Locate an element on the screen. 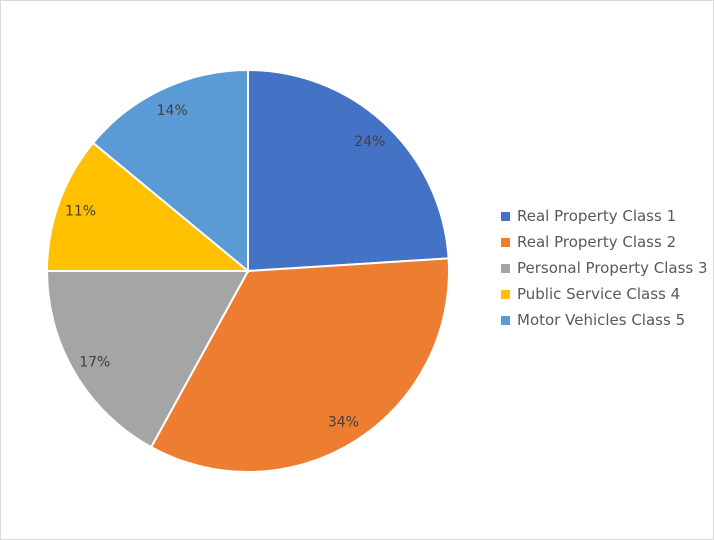 This screenshot has width=714, height=540. legend-label: Personal Property Class 3 is located at coordinates (612, 268).